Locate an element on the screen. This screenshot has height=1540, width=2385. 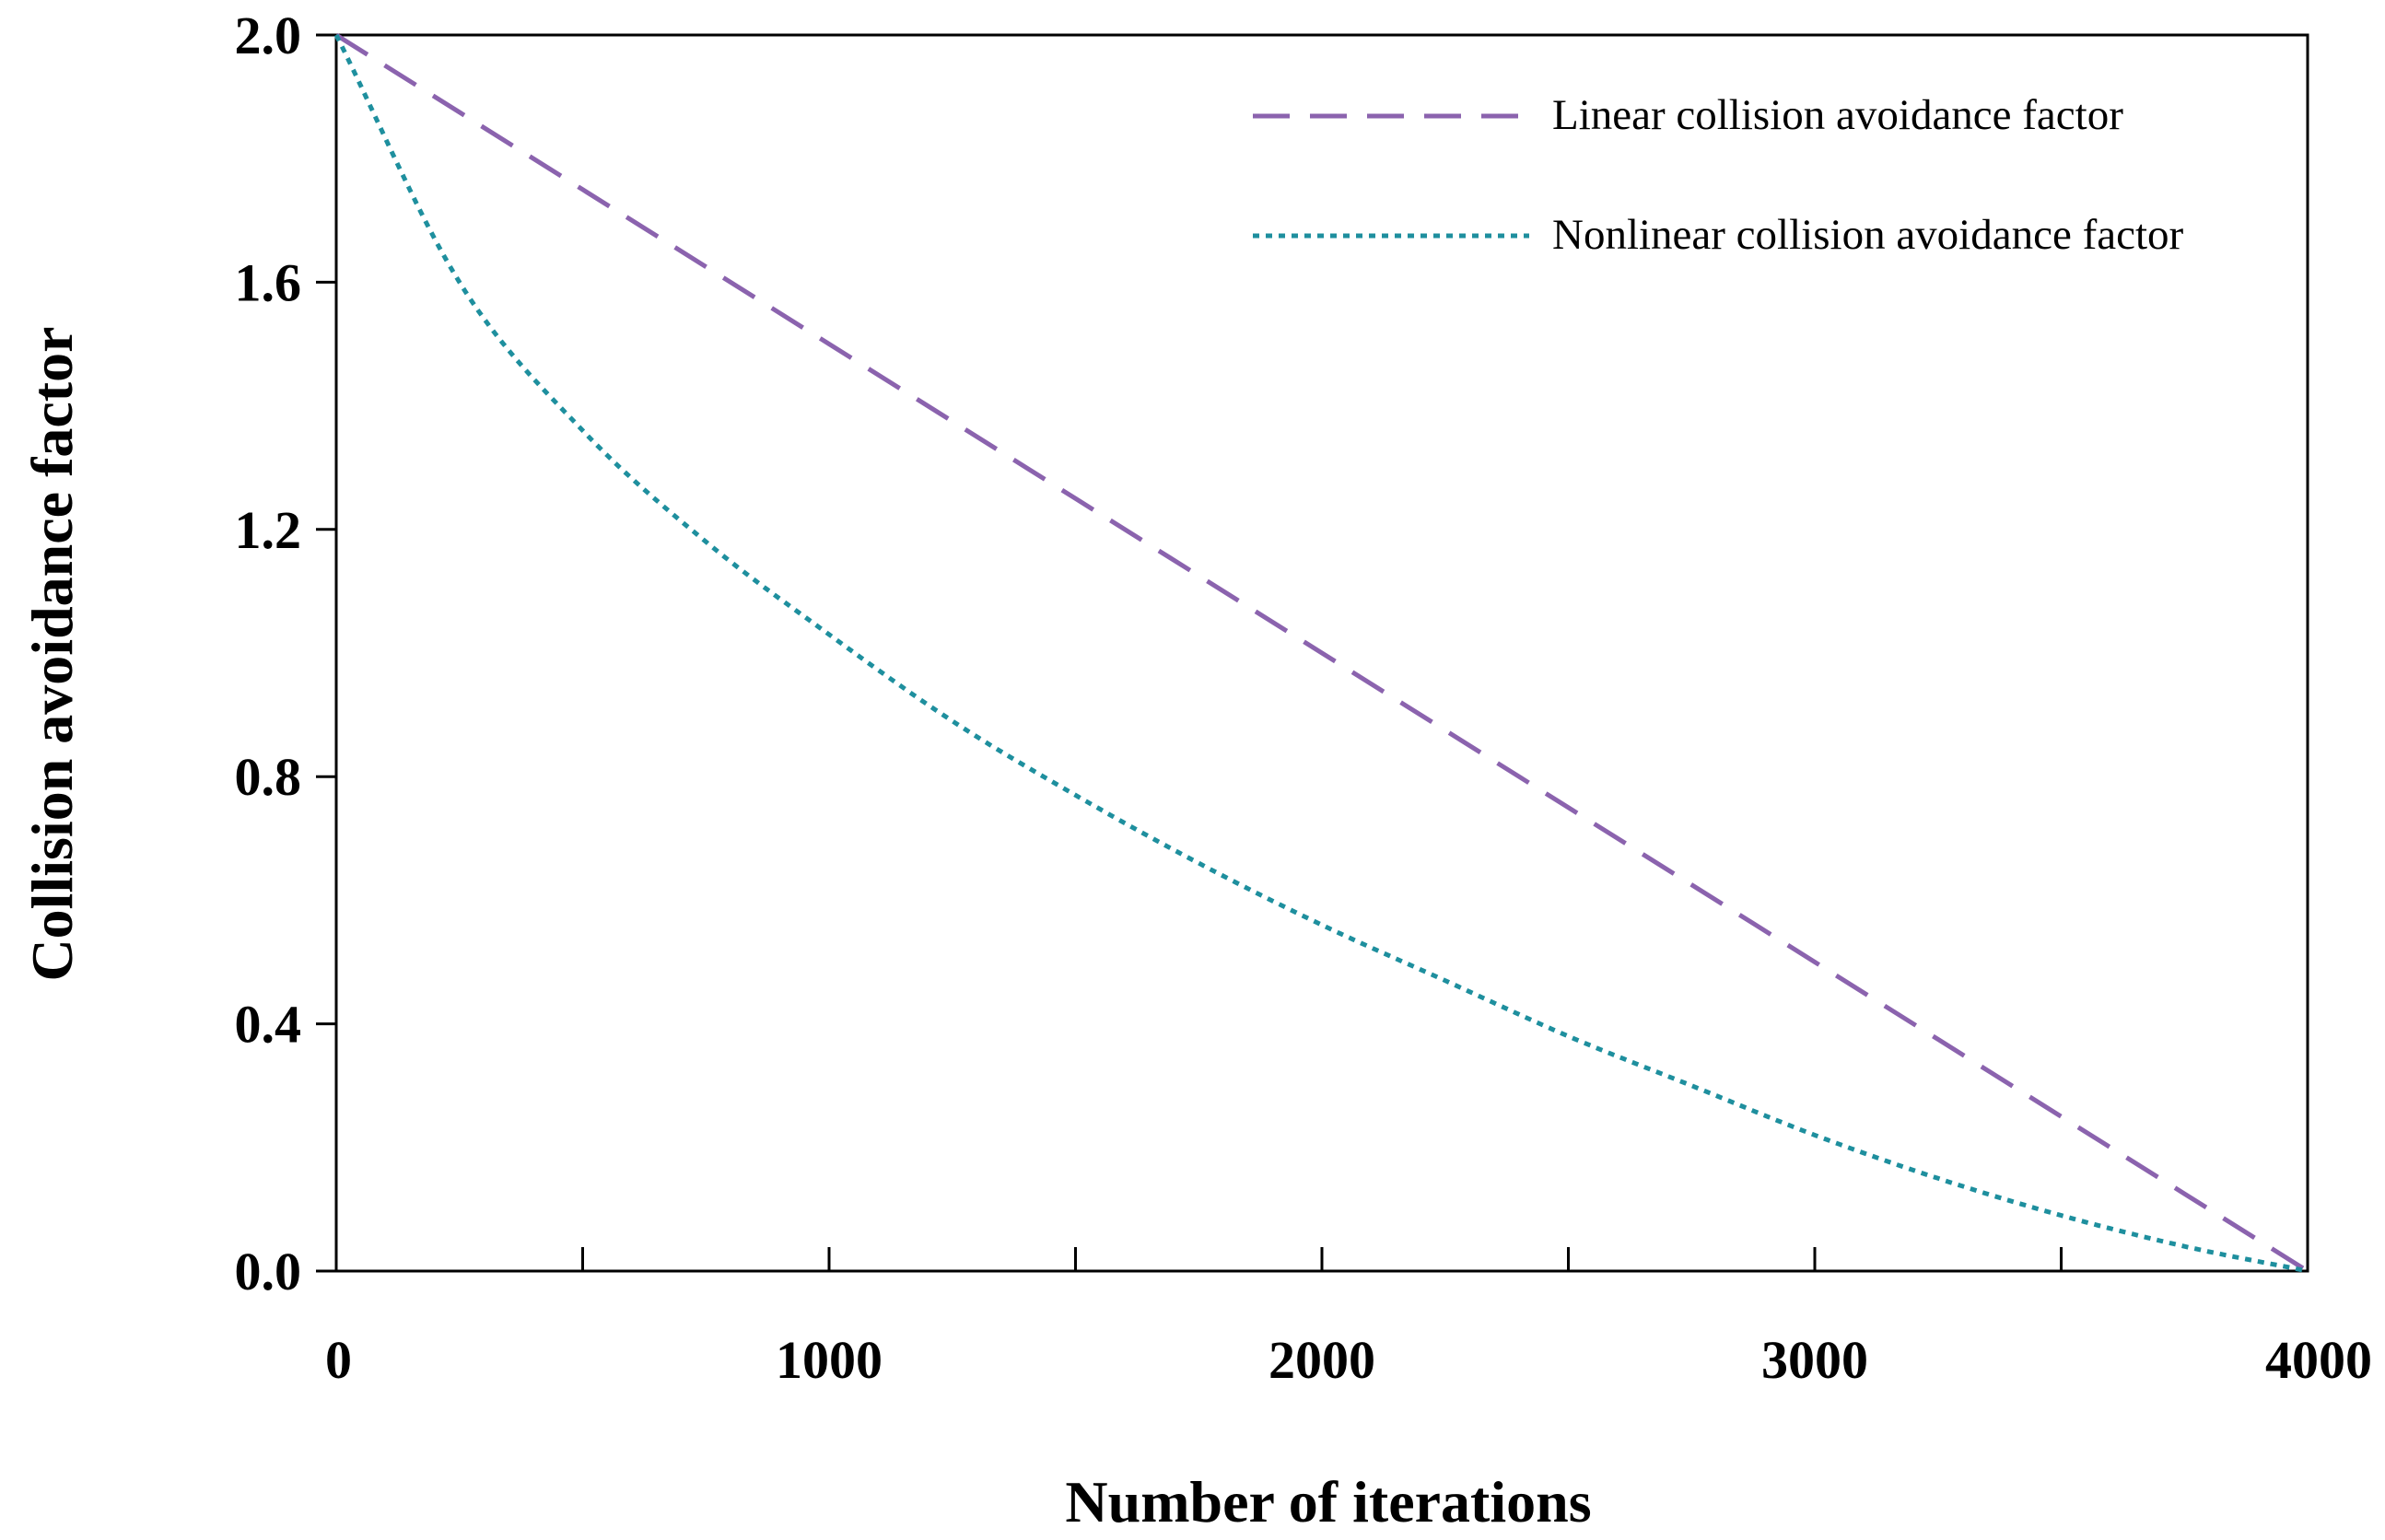
y-tick-label: 0.0 is located at coordinates (268, 1271).